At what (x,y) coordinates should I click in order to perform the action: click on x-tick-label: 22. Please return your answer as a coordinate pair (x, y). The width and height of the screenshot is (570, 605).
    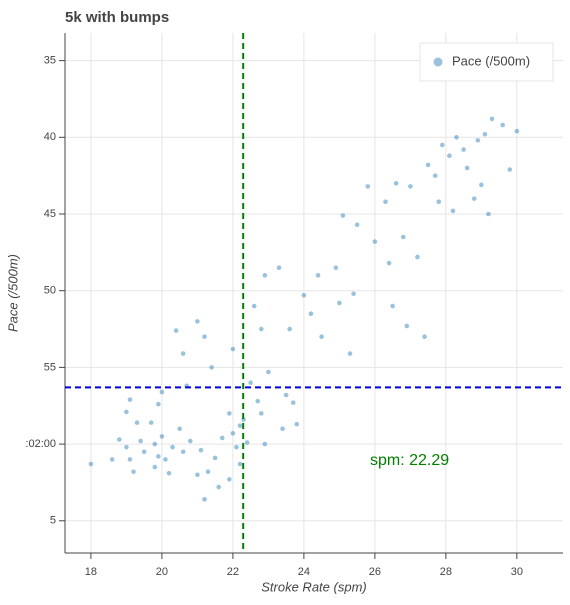
    Looking at the image, I should click on (233, 572).